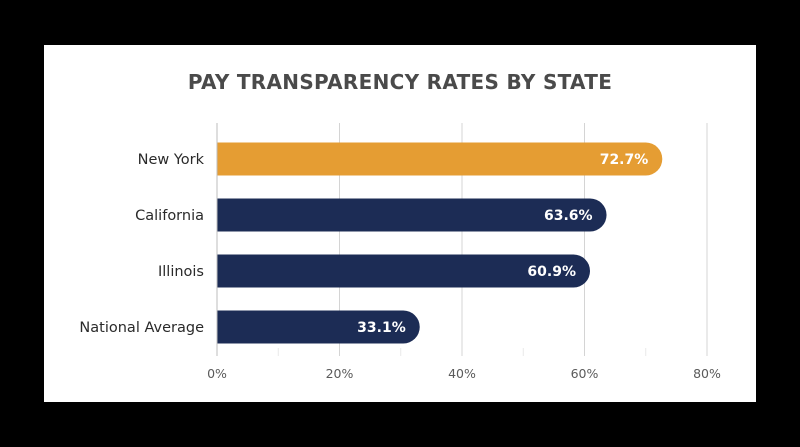 Image resolution: width=800 pixels, height=447 pixels. Describe the element at coordinates (585, 373) in the screenshot. I see `x-tick-label: 60%` at that location.